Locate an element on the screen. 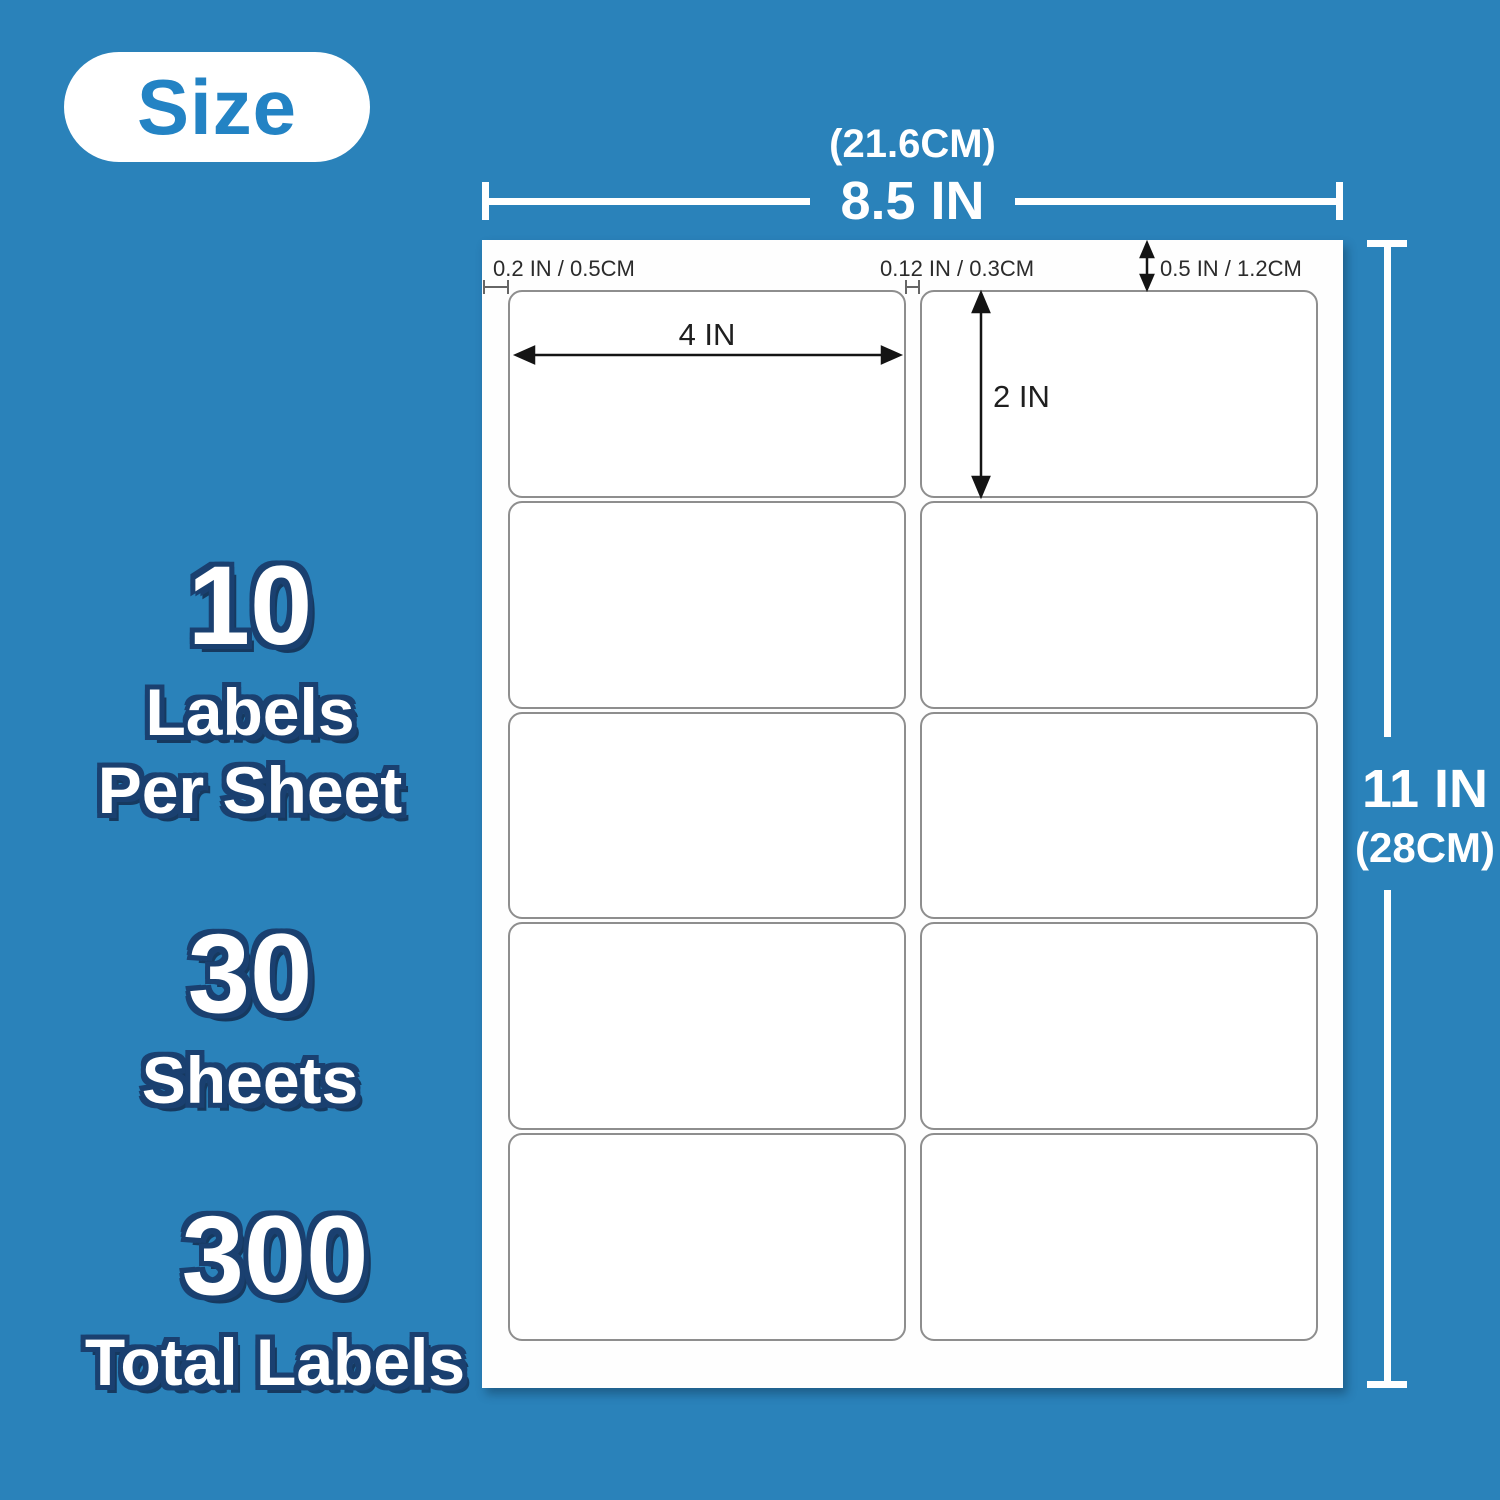 The width and height of the screenshot is (1500, 1500). sheet-height-labels: 11 IN (28CM) is located at coordinates (1425, 817).